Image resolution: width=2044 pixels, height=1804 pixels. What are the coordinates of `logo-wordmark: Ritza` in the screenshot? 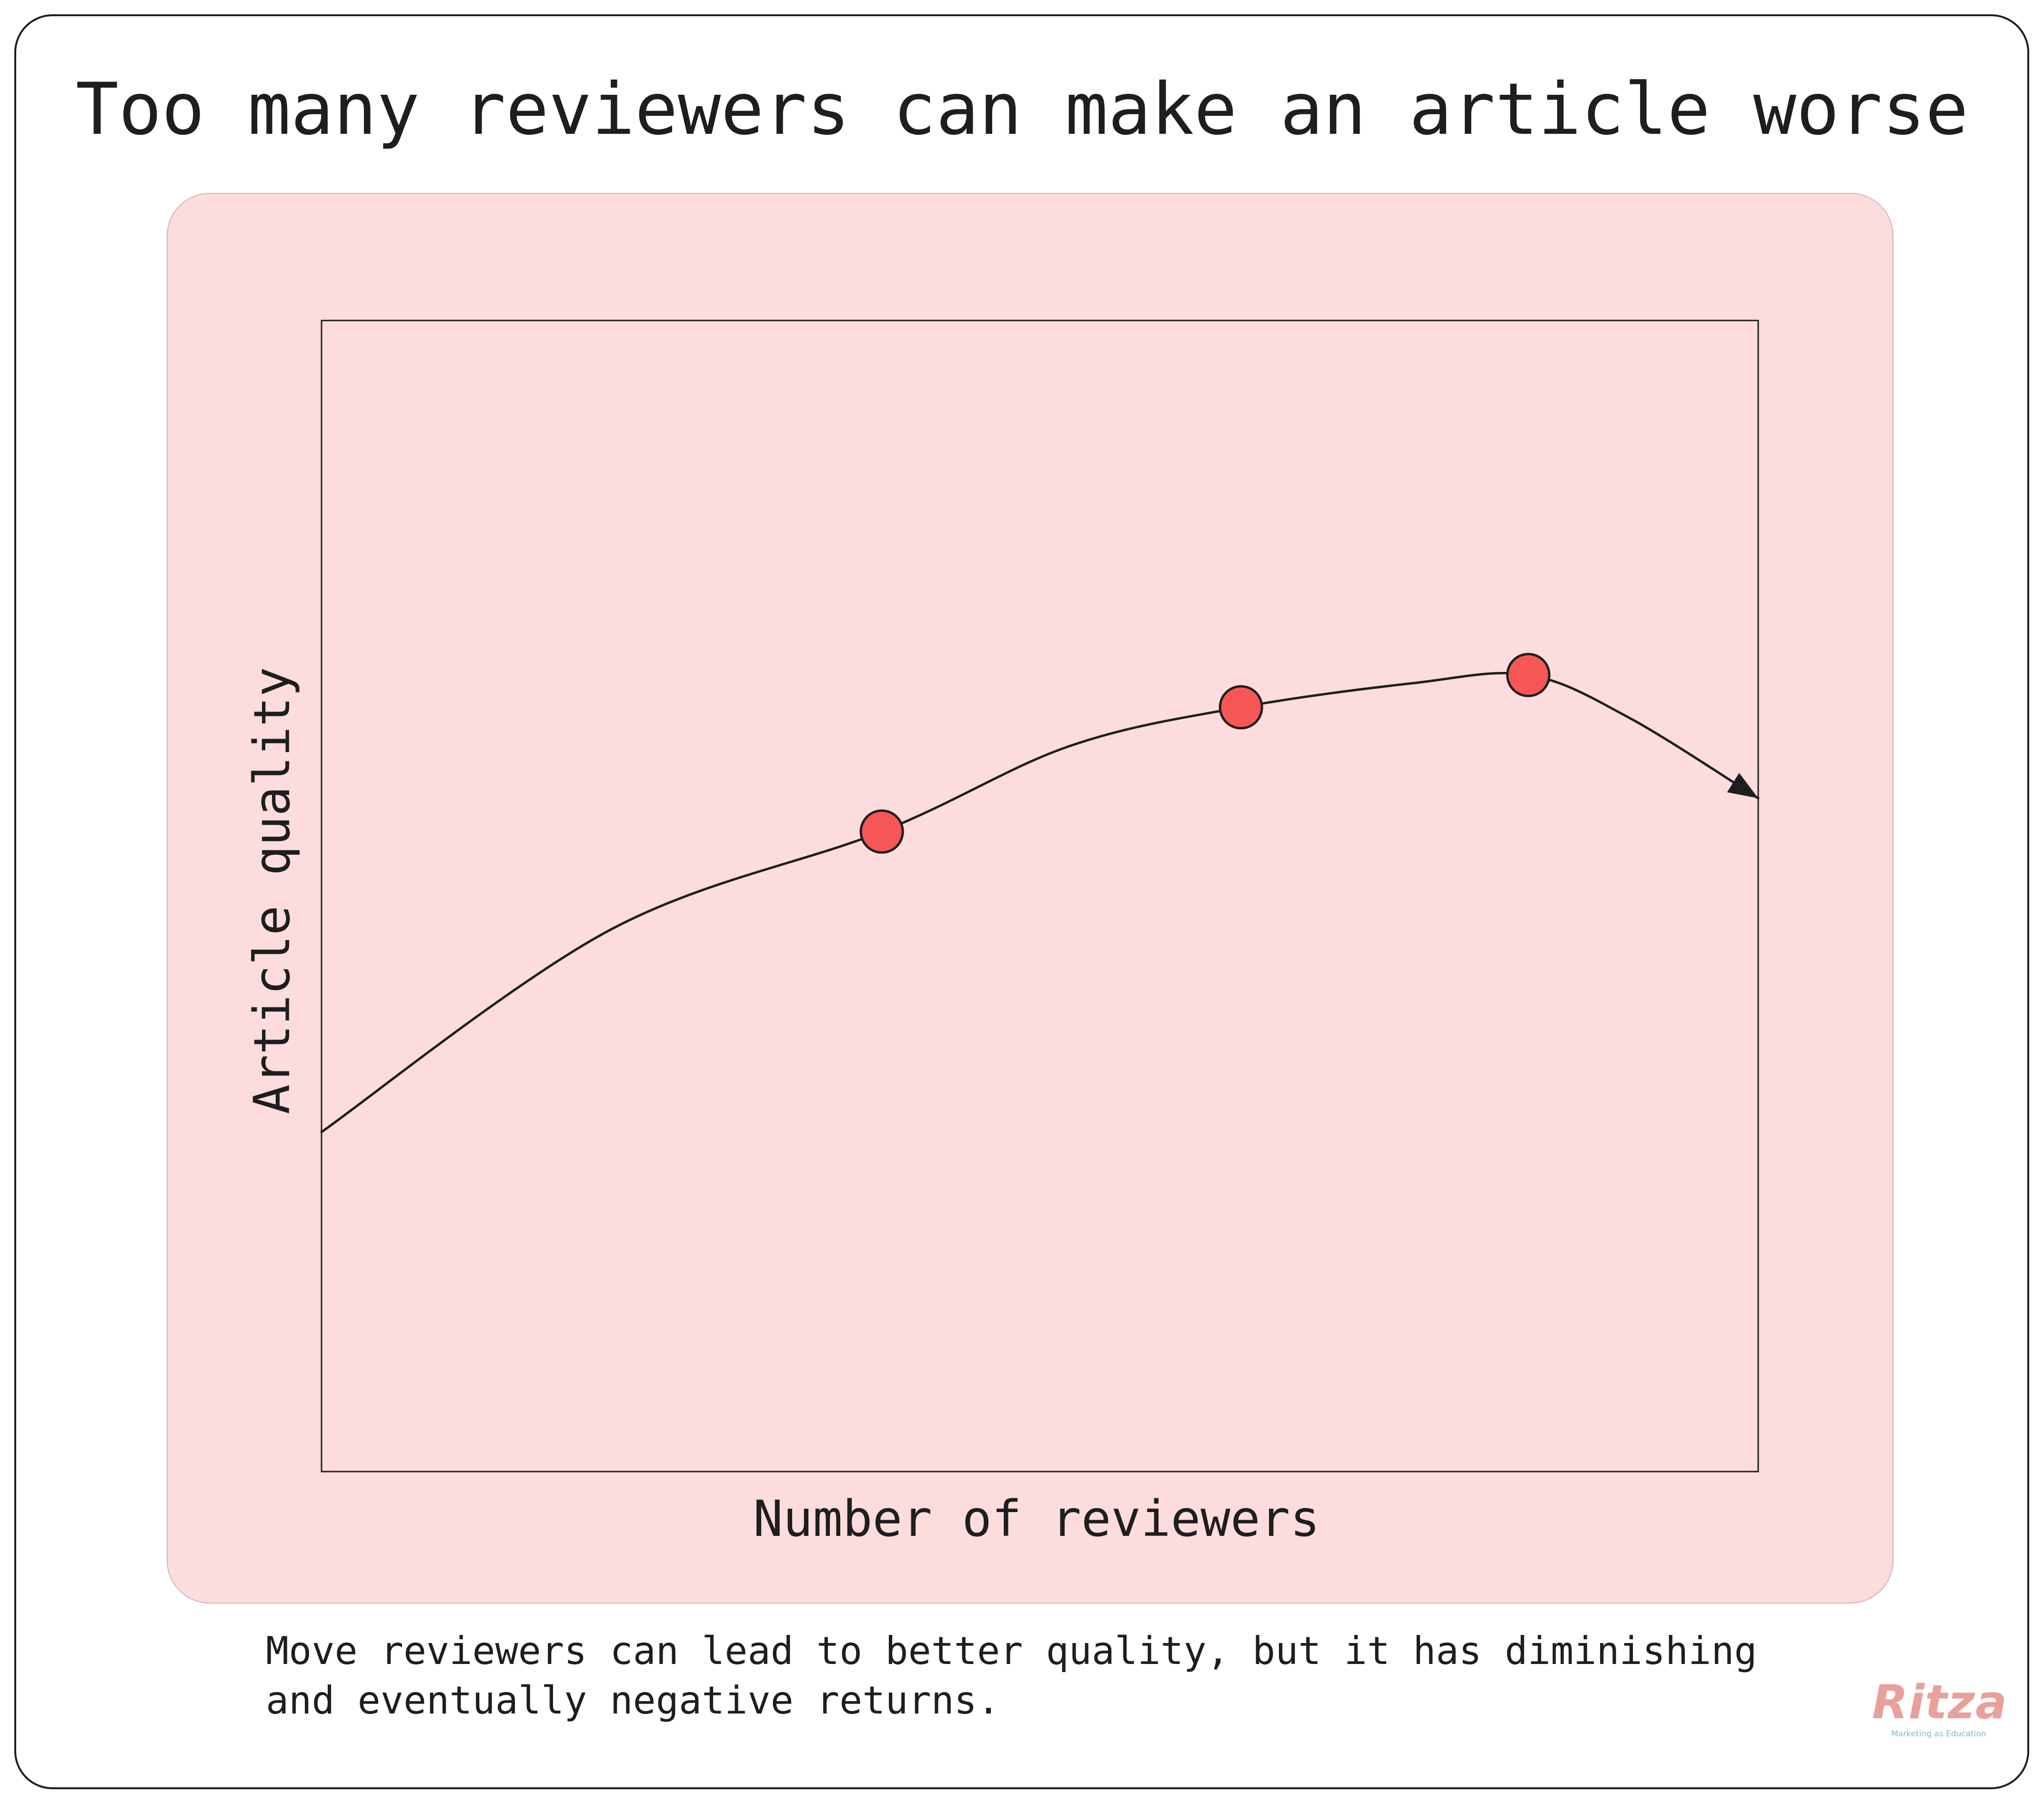 It's located at (1940, 1702).